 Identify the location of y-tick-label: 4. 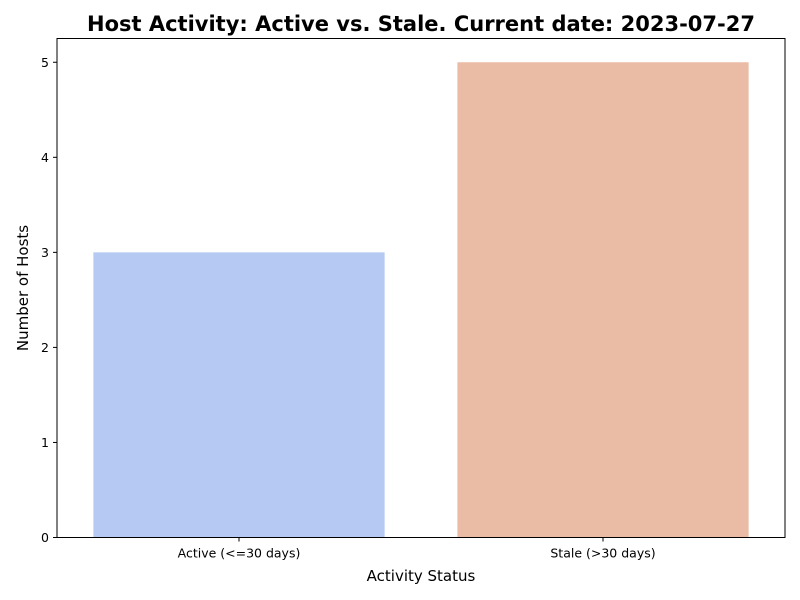
(45, 157).